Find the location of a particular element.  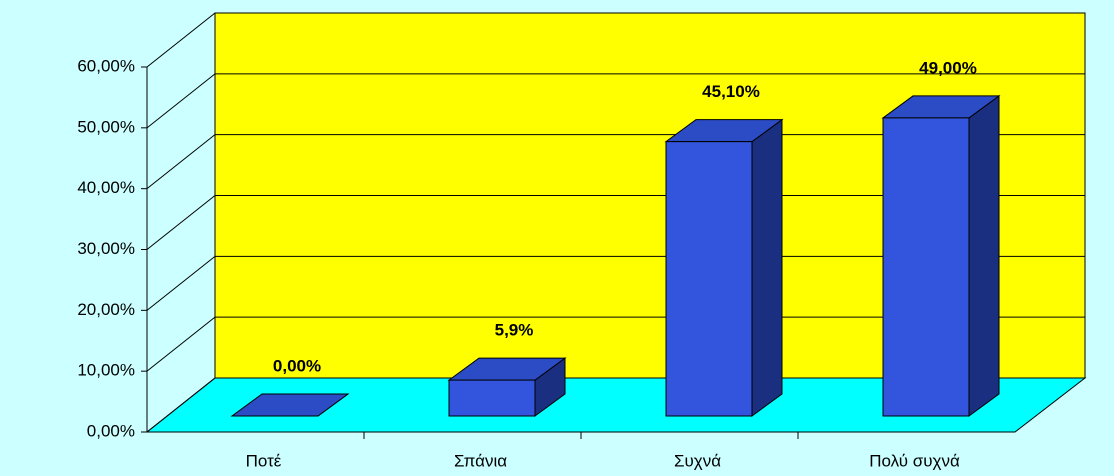

bar-top is located at coordinates (290, 405).